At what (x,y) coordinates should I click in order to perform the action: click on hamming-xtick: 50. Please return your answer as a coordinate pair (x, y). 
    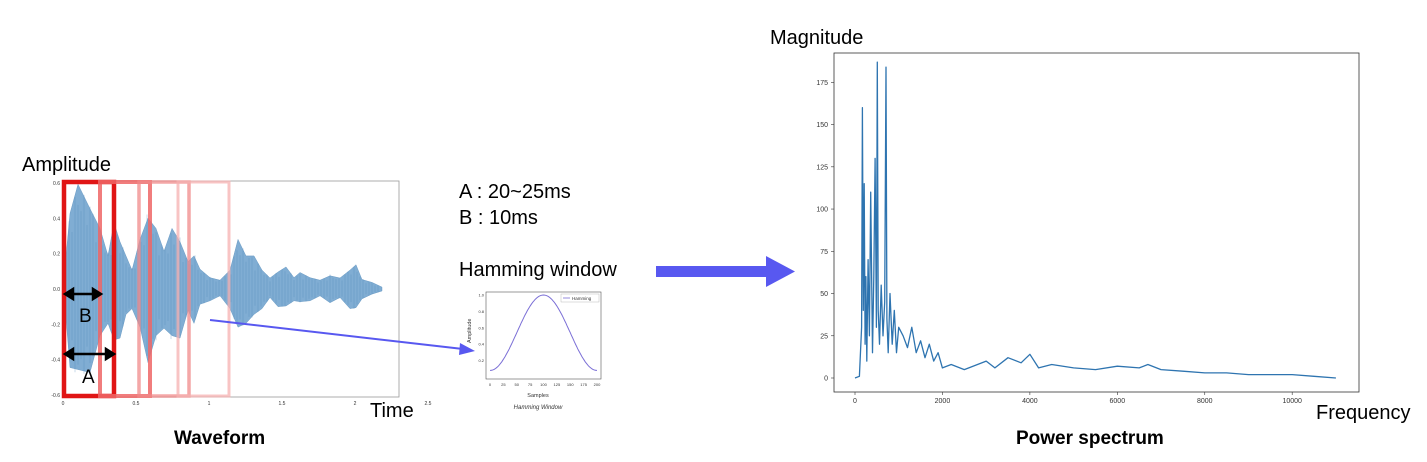
    Looking at the image, I should click on (517, 384).